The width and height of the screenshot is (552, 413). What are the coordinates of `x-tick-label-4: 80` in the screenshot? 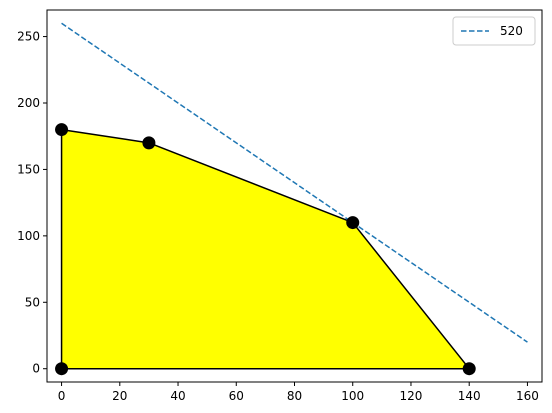 It's located at (294, 396).